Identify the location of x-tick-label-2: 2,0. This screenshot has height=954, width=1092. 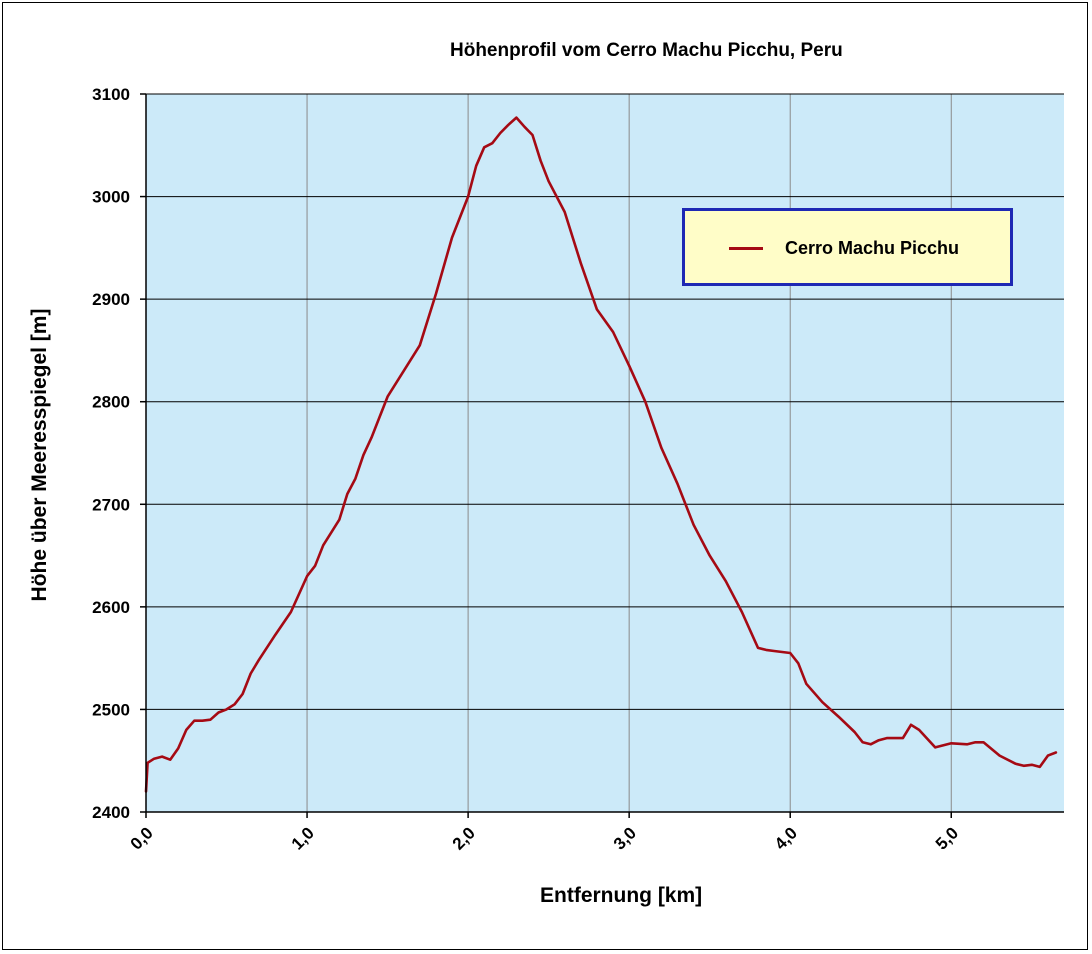
(464, 838).